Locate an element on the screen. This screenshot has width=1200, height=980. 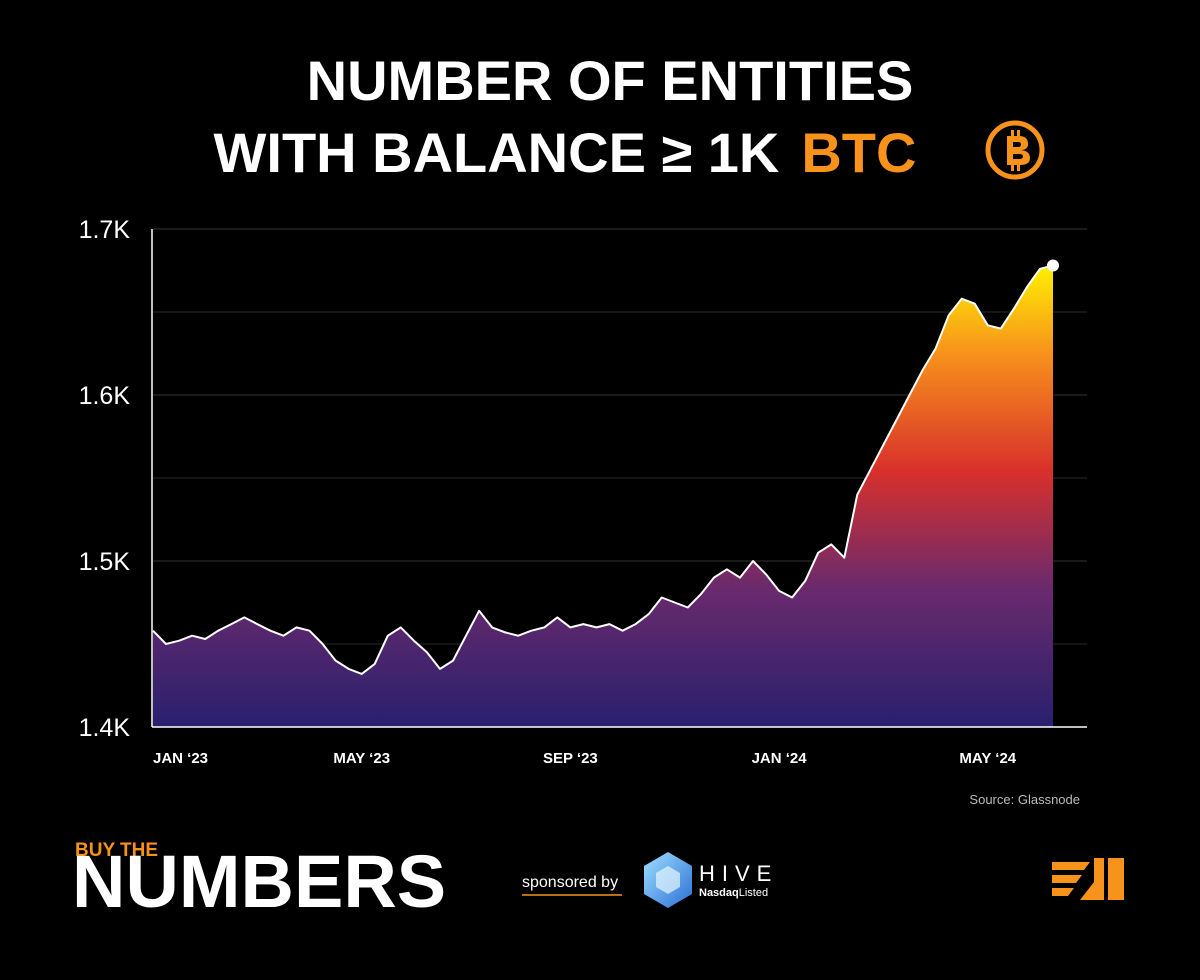
brand-main: NUMBERS is located at coordinates (259, 881).